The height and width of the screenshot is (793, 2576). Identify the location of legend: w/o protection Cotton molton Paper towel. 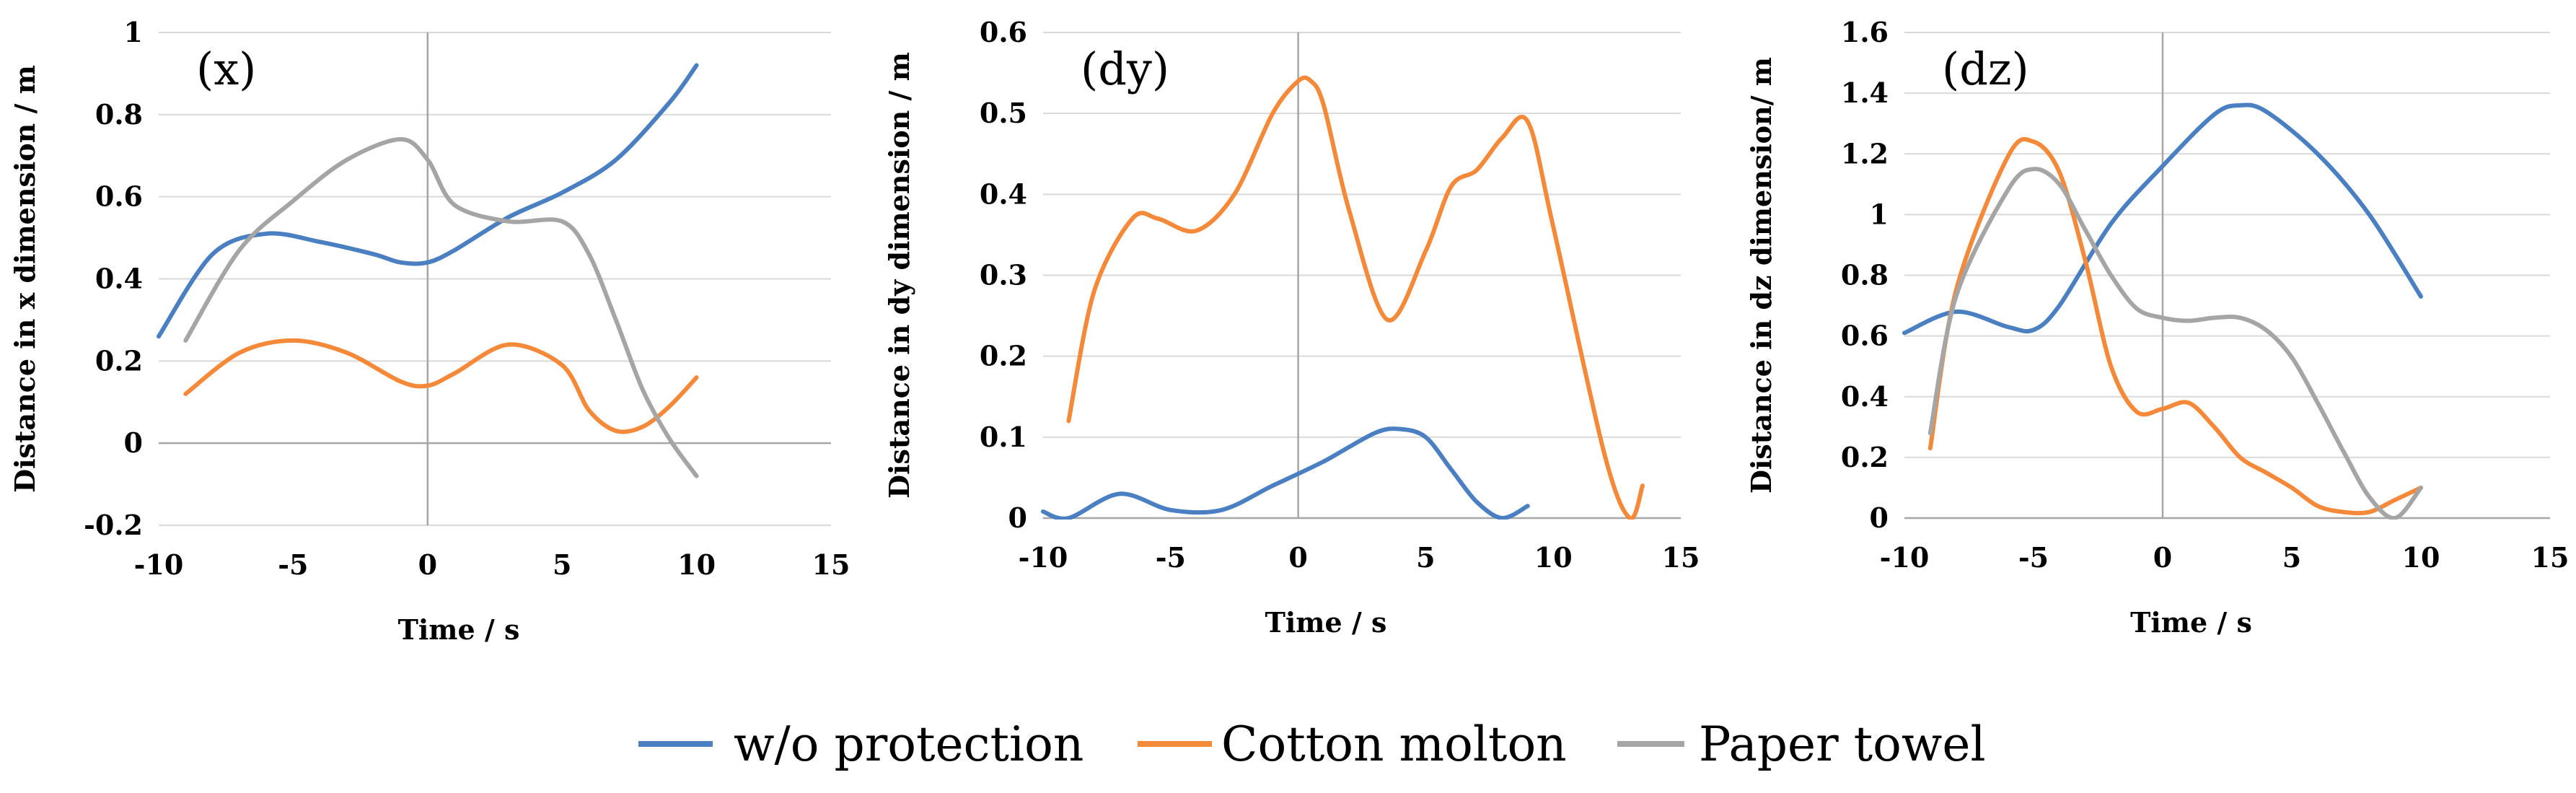
(1312, 744).